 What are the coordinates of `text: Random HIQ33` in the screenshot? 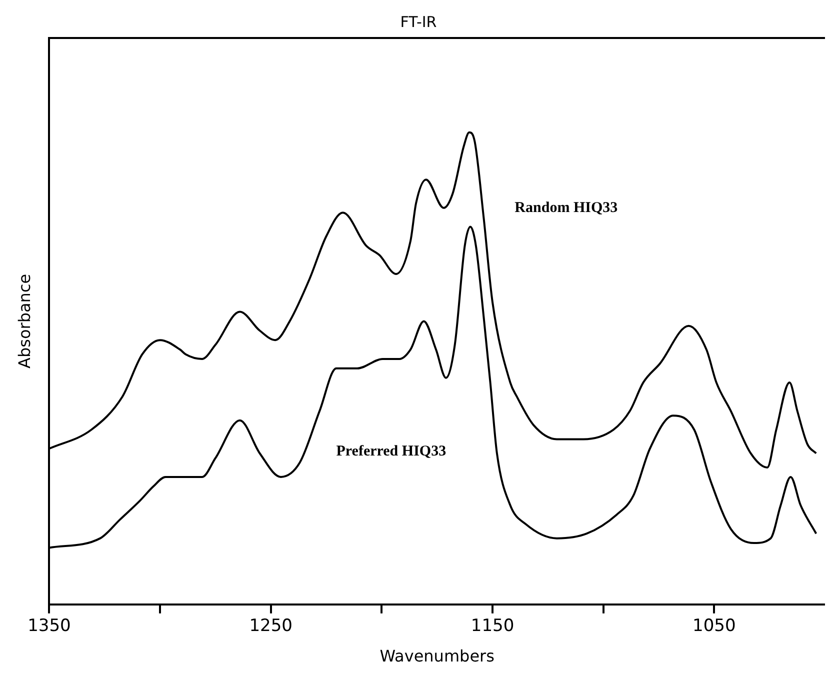 It's located at (566, 208).